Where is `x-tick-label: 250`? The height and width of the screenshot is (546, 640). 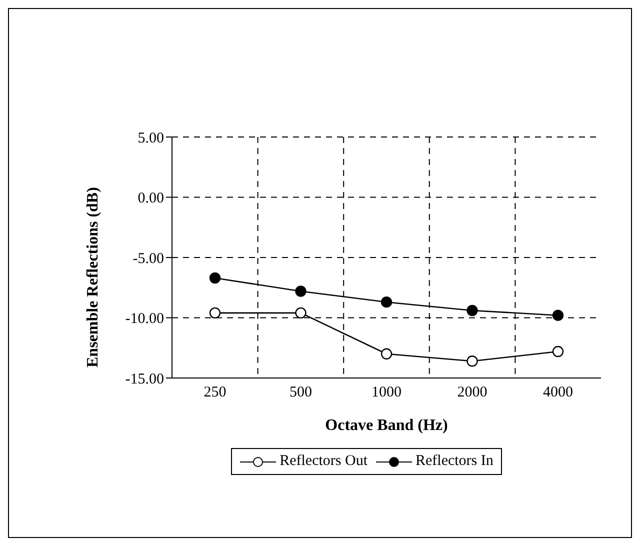
x-tick-label: 250 is located at coordinates (215, 392).